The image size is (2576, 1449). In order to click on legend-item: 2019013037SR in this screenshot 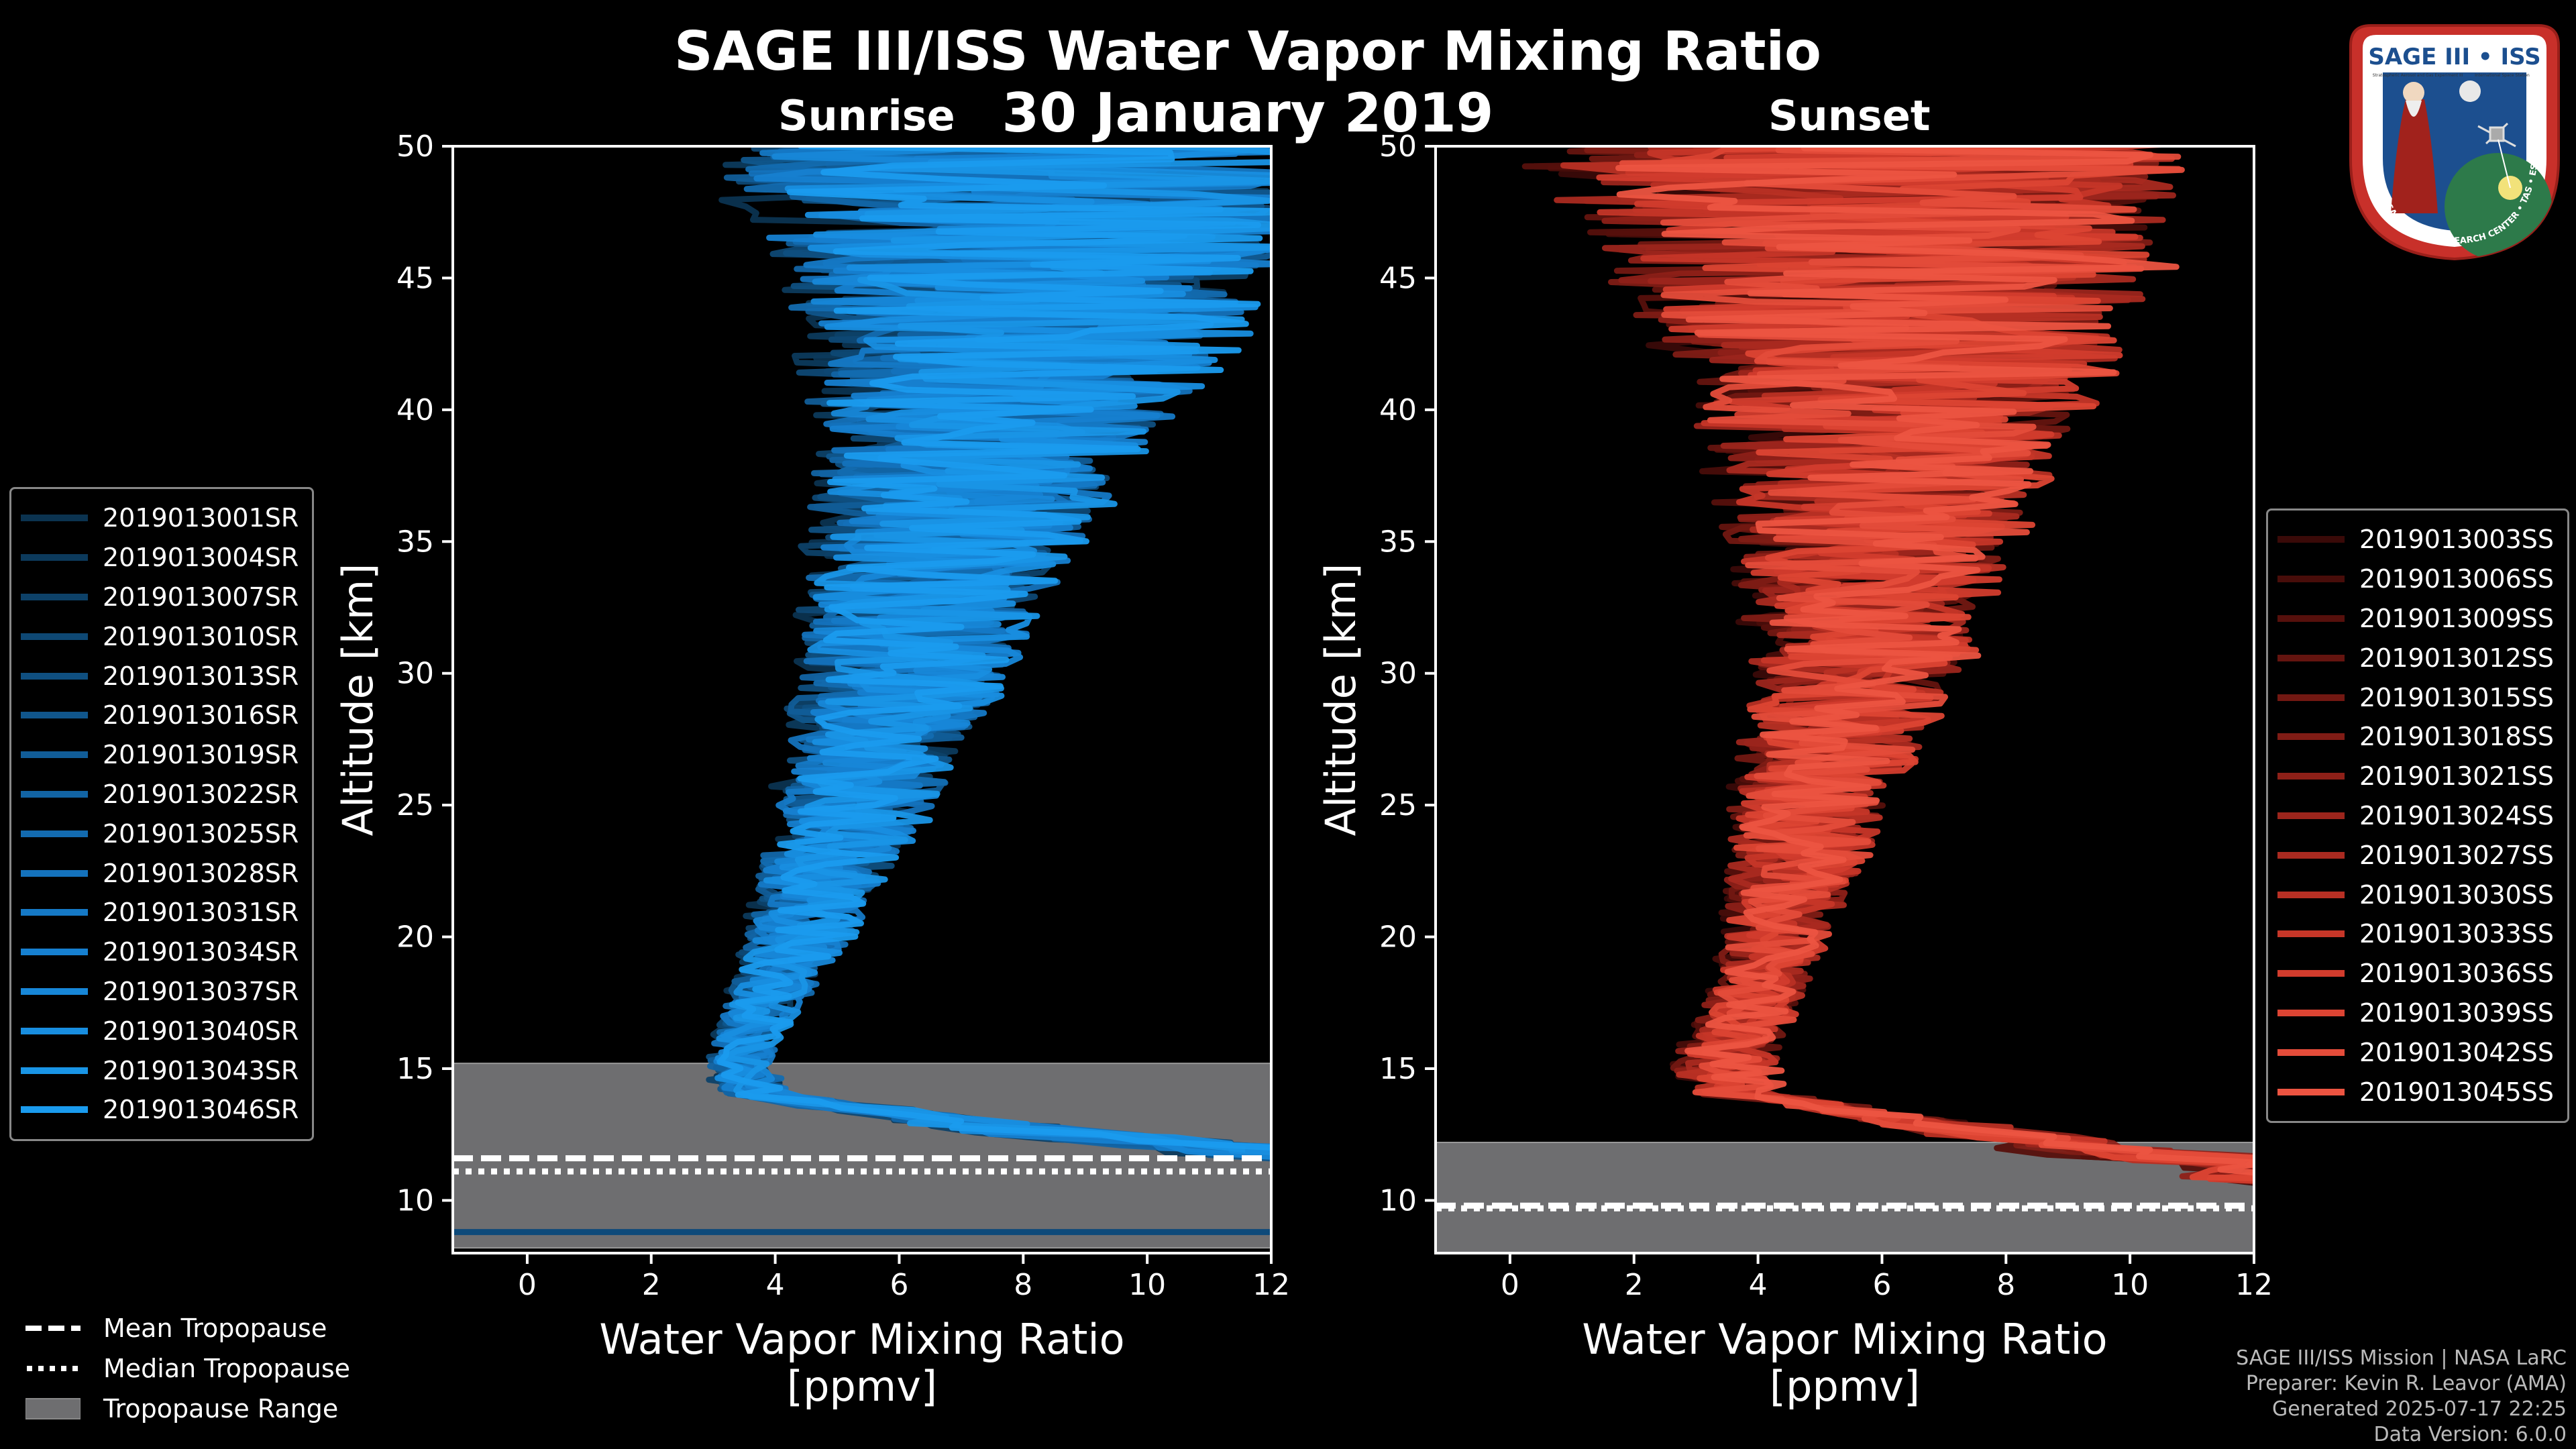, I will do `click(160, 992)`.